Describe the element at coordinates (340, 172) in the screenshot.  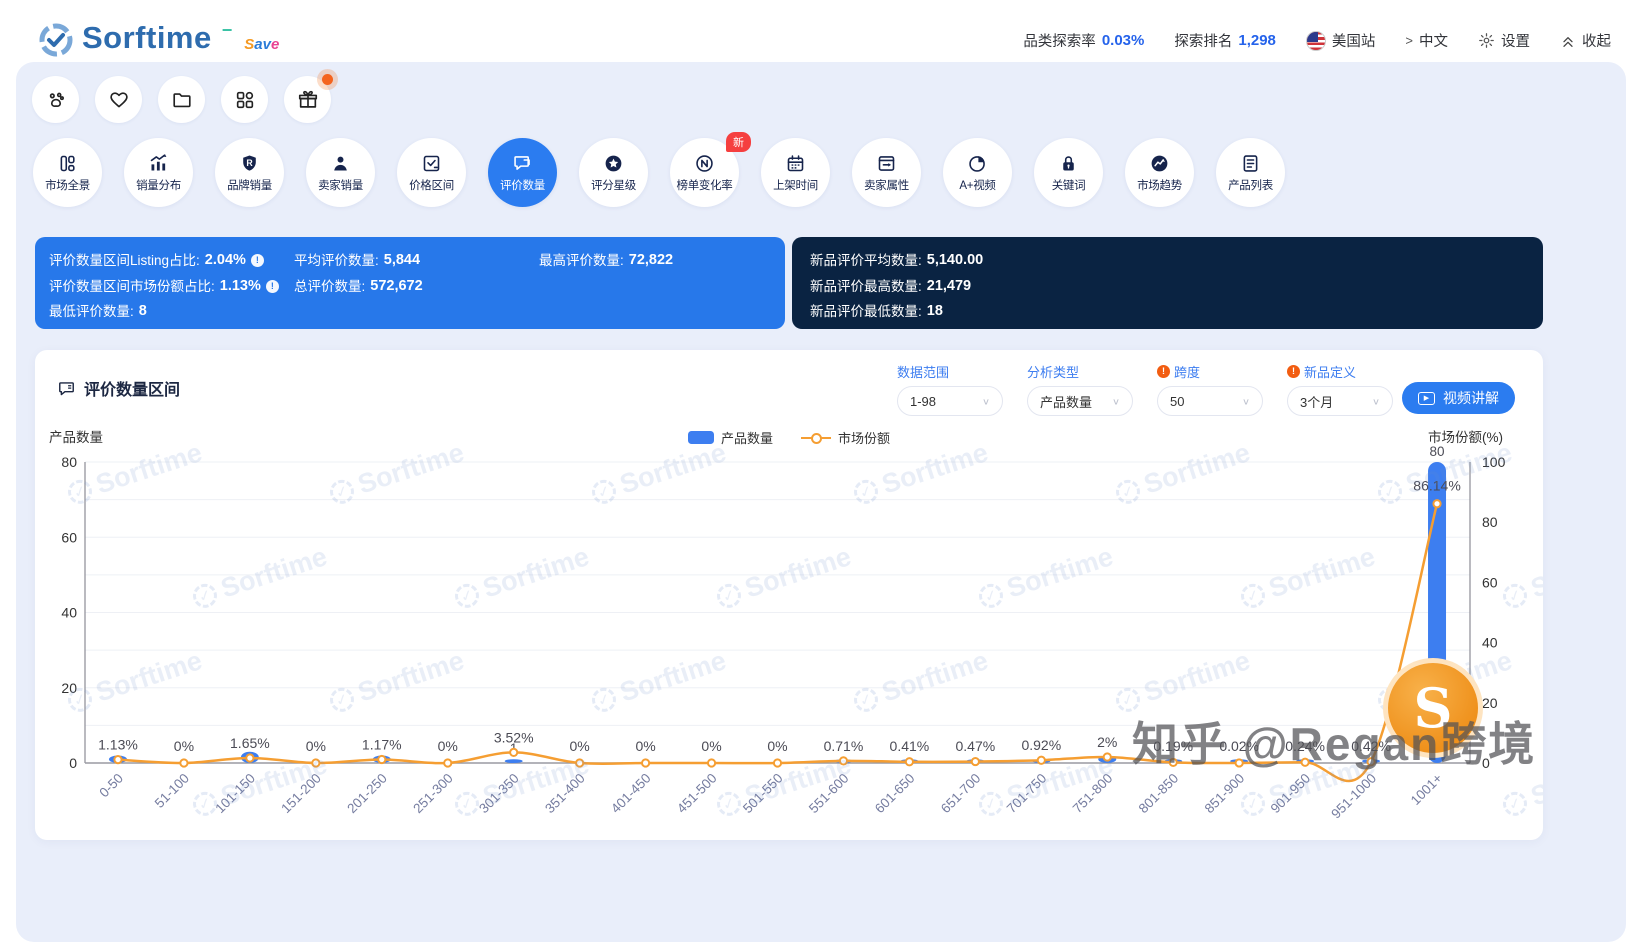
I see `tab-seller-sales: 卖家销量` at that location.